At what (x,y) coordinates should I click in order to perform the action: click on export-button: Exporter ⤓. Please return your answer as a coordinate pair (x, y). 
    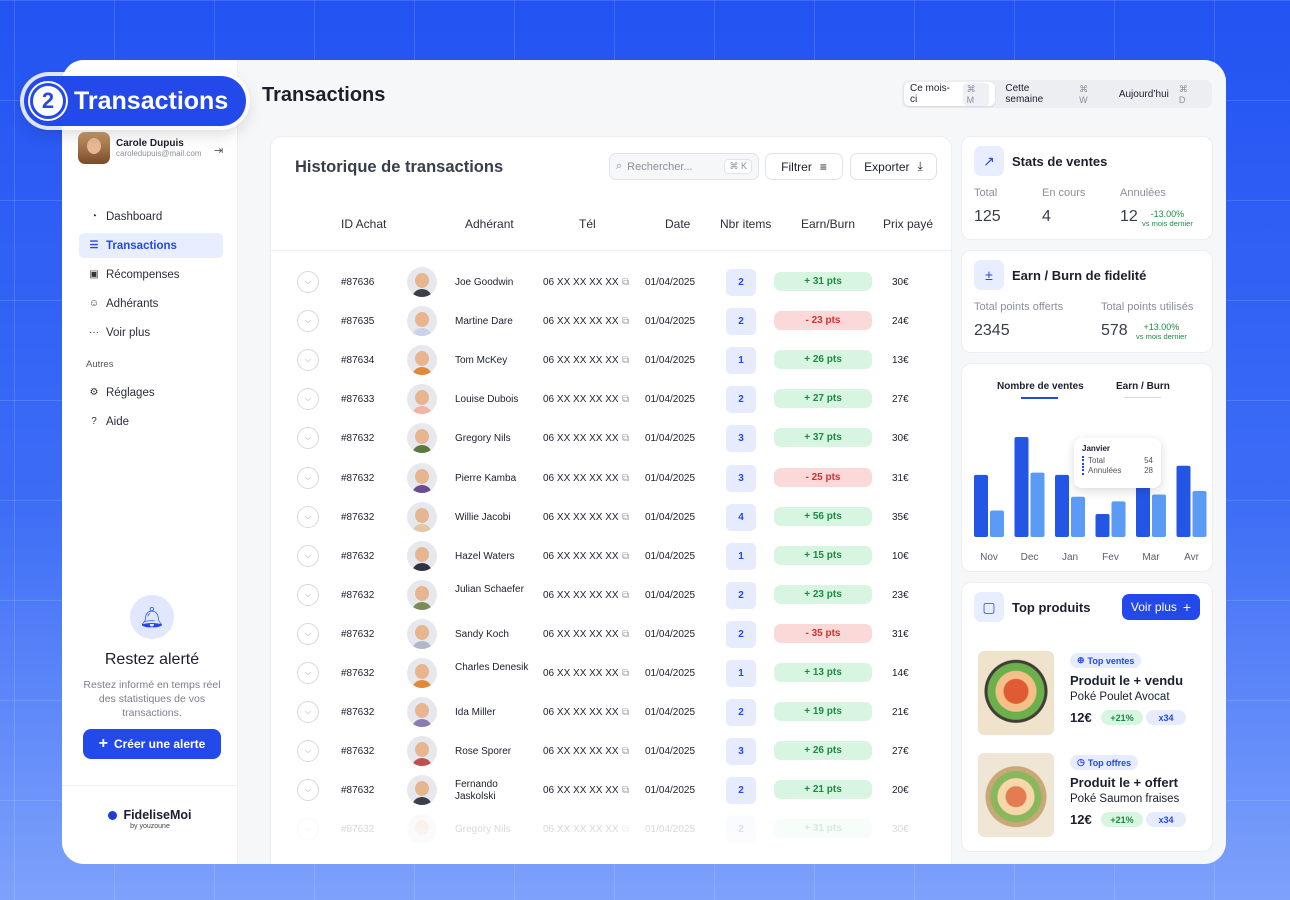
    Looking at the image, I should click on (893, 166).